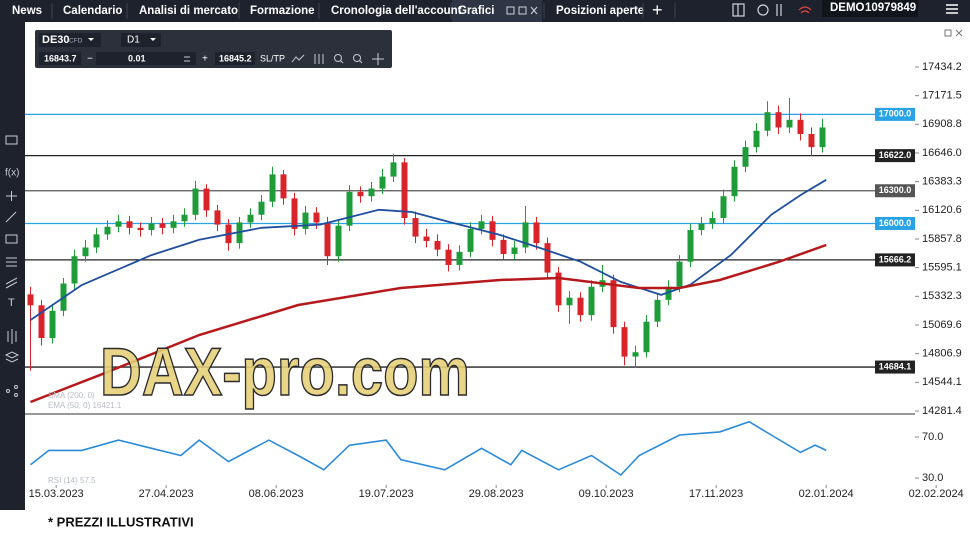 This screenshot has height=533, width=970. What do you see at coordinates (386, 494) in the screenshot?
I see `x-tick-label: 19.07.2023` at bounding box center [386, 494].